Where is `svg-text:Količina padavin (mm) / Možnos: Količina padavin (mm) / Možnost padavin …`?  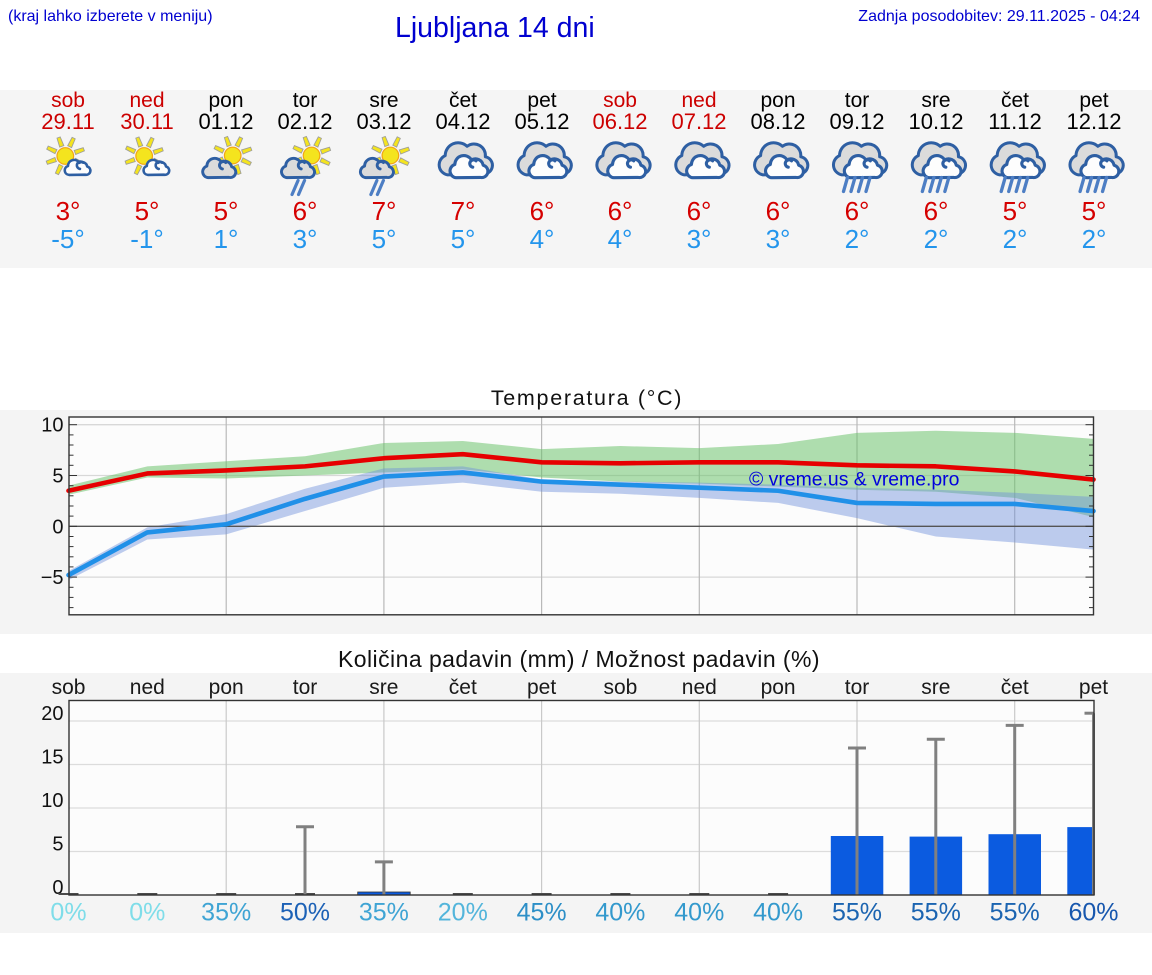 svg-text:Količina padavin (mm) / Možnos: Količina padavin (mm) / Možnost padavin … is located at coordinates (579, 659).